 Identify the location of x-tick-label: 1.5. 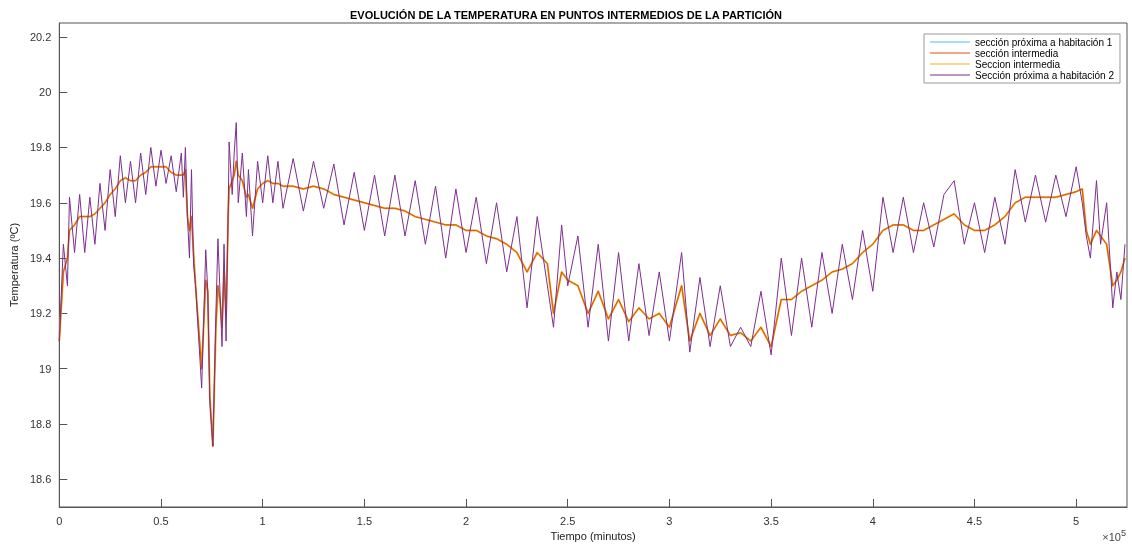
(364, 520).